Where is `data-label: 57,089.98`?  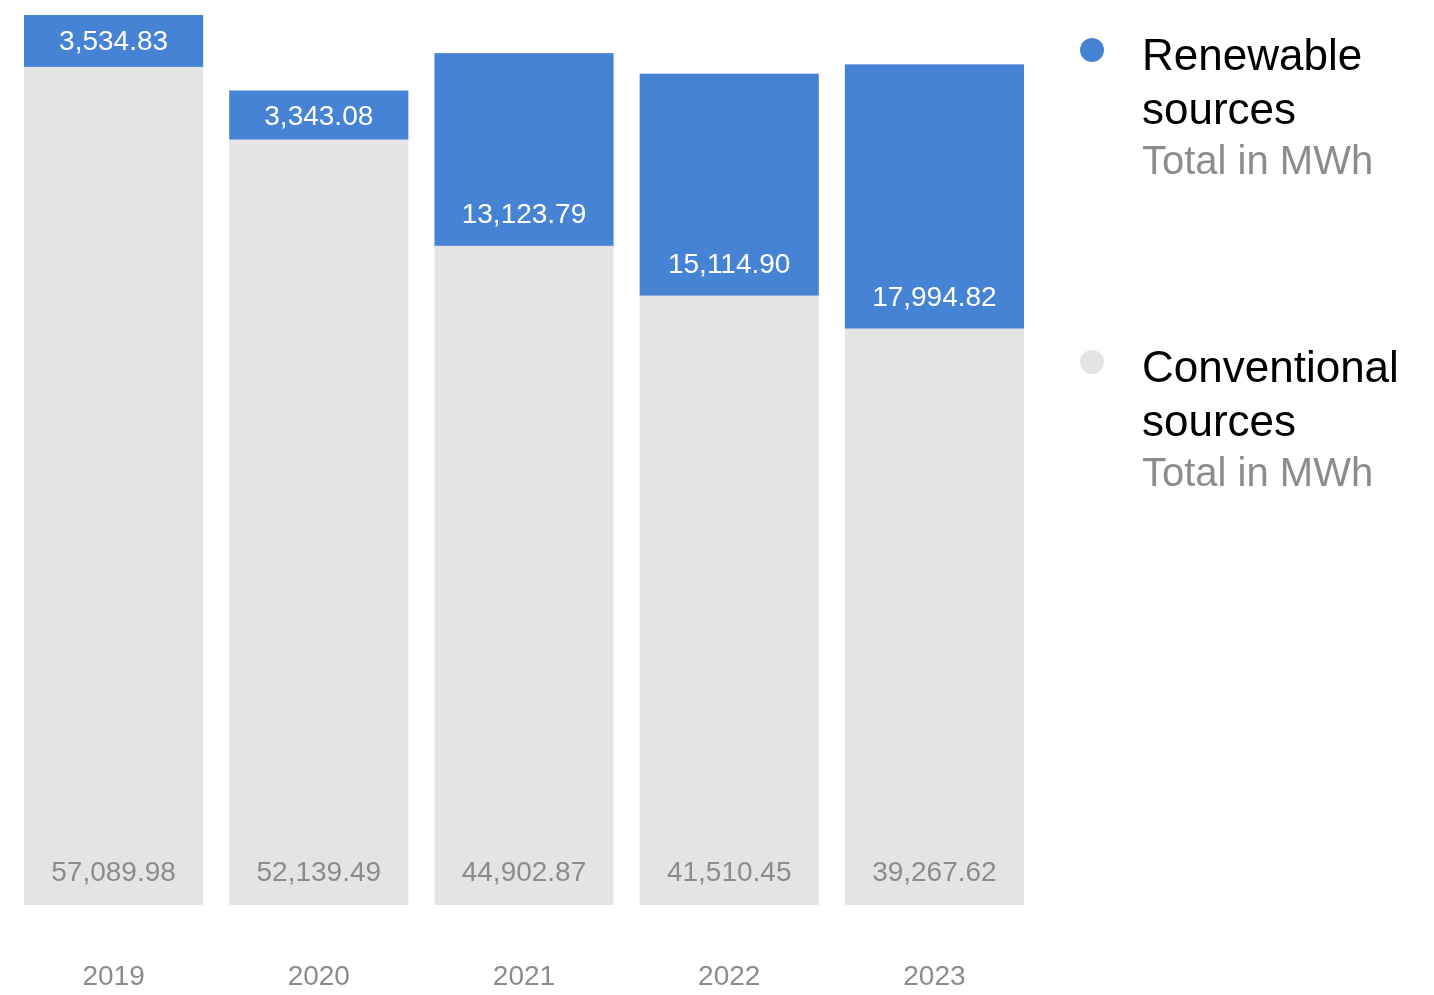 data-label: 57,089.98 is located at coordinates (113, 871).